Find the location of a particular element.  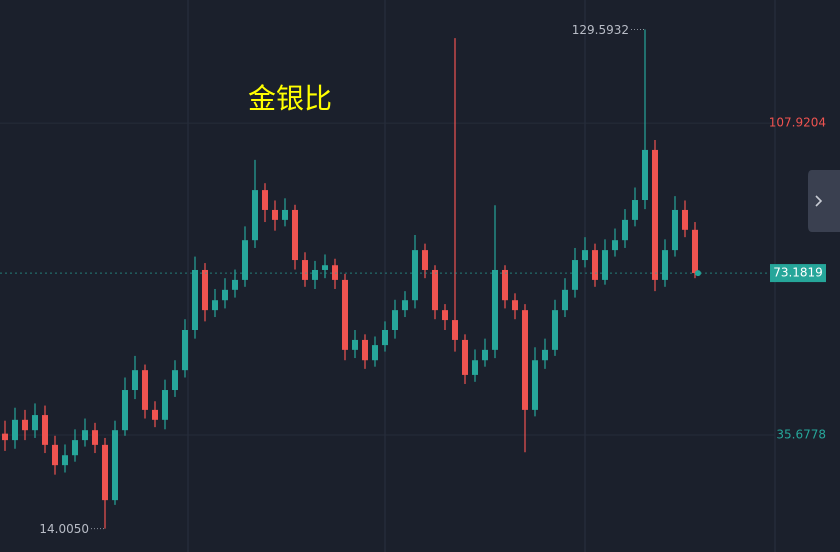

side-panel-toggle is located at coordinates (824, 201).